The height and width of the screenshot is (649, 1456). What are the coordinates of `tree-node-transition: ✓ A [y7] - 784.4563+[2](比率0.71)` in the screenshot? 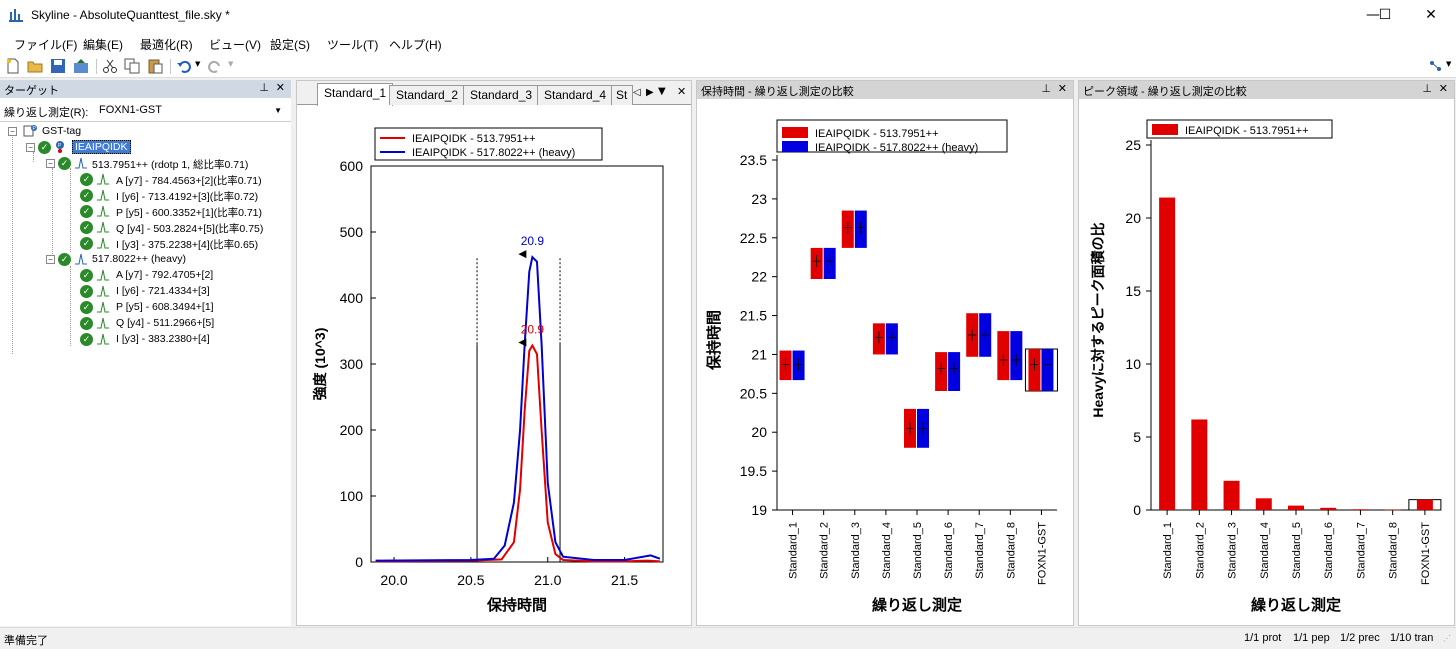 It's located at (174, 180).